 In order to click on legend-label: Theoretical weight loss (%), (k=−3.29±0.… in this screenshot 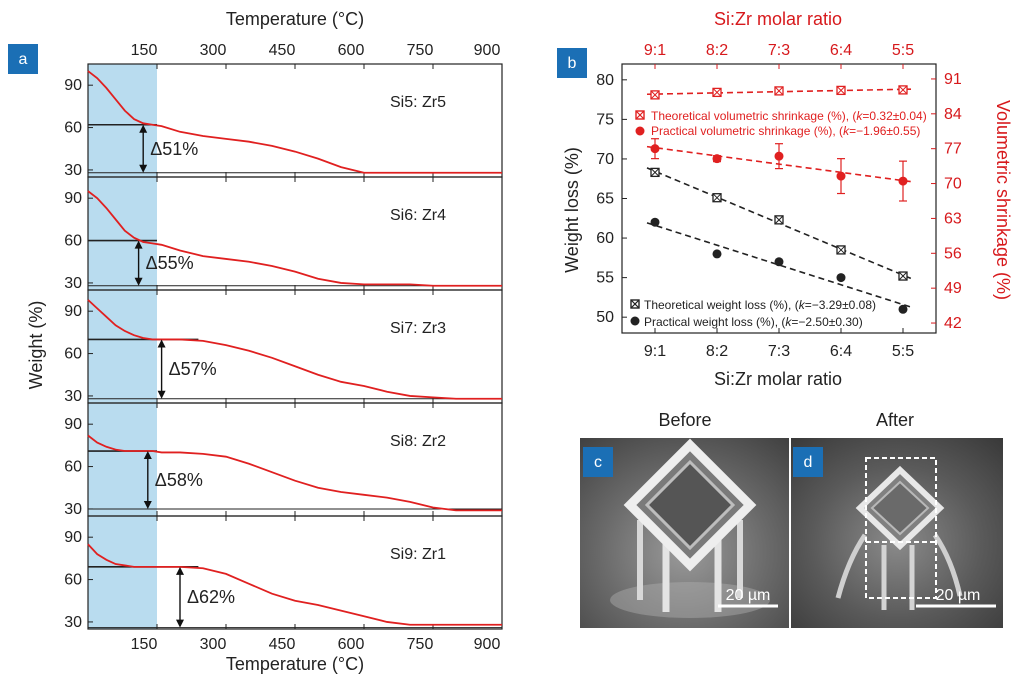, I will do `click(760, 305)`.